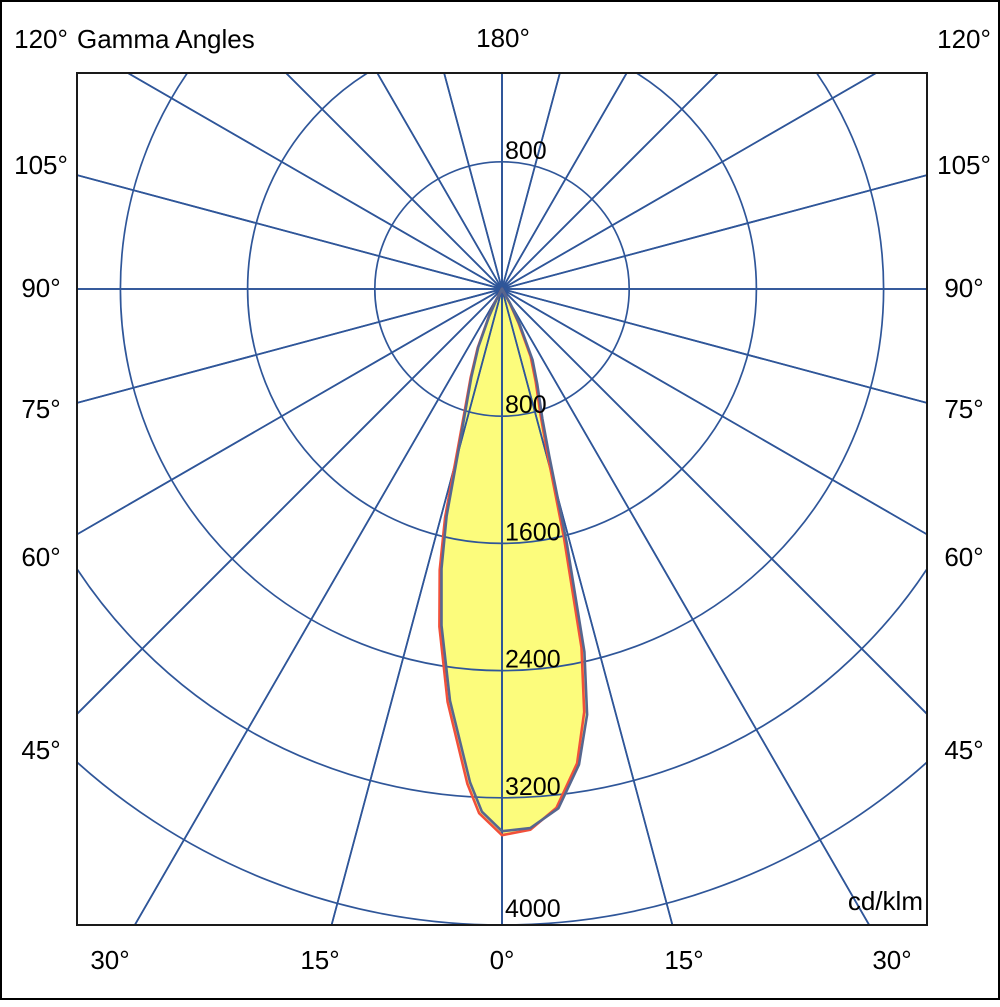  I want to click on beam-lobe-fill, so click(513, 562).